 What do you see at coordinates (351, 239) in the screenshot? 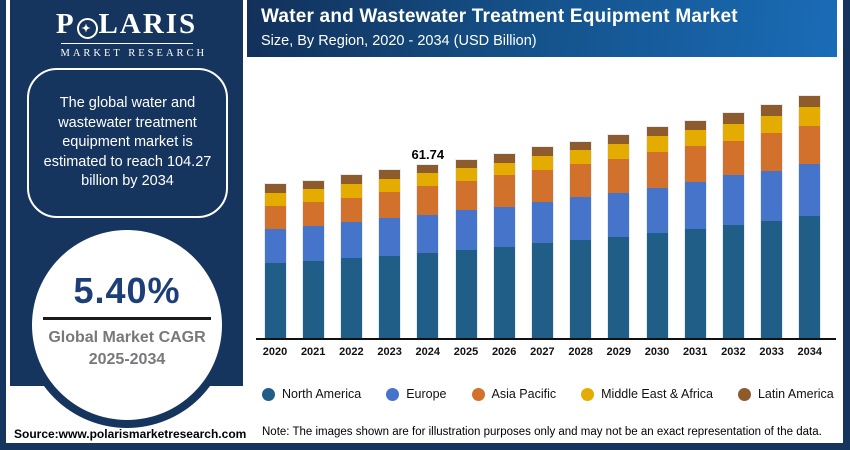
I see `bar-segment-2022-europe` at bounding box center [351, 239].